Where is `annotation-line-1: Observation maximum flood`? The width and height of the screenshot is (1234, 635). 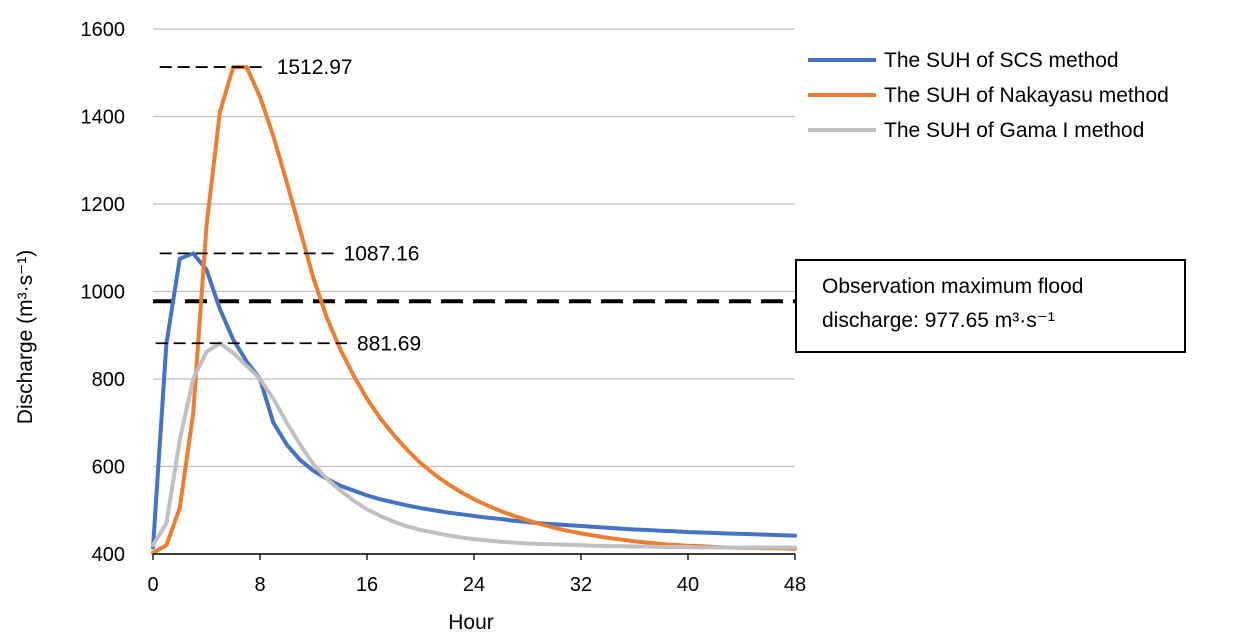 annotation-line-1: Observation maximum flood is located at coordinates (952, 286).